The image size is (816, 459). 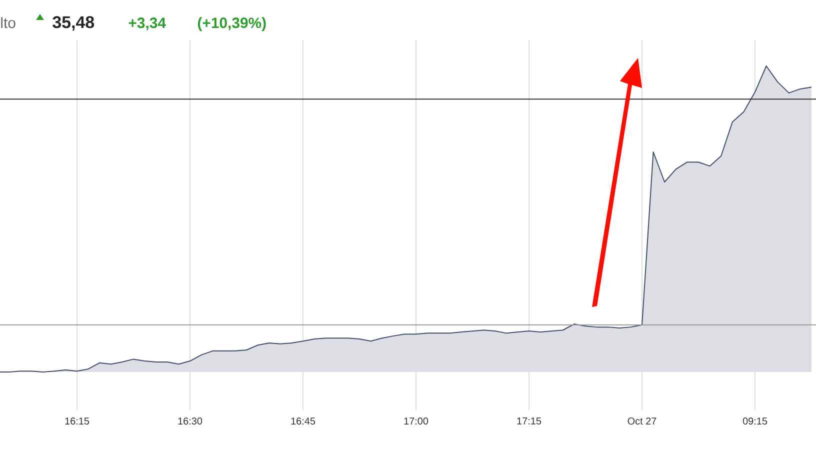 What do you see at coordinates (190, 421) in the screenshot?
I see `x-tick-label: 16:30` at bounding box center [190, 421].